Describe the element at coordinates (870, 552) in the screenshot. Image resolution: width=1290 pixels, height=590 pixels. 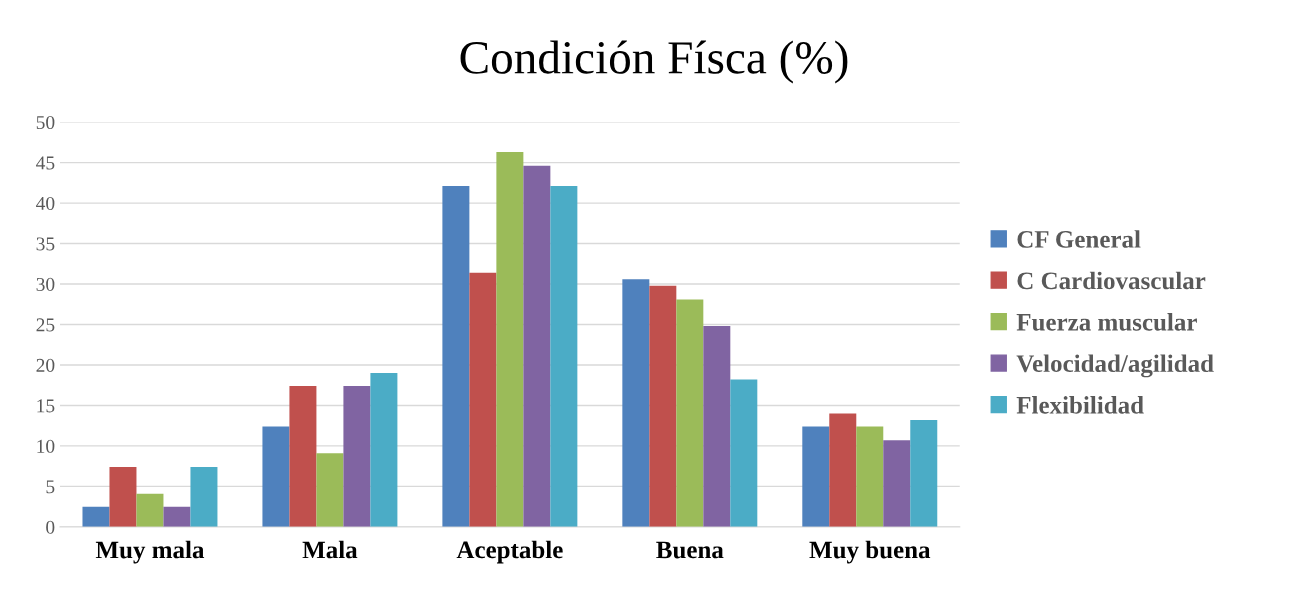
I see `x-tick-label: Muy buena` at that location.